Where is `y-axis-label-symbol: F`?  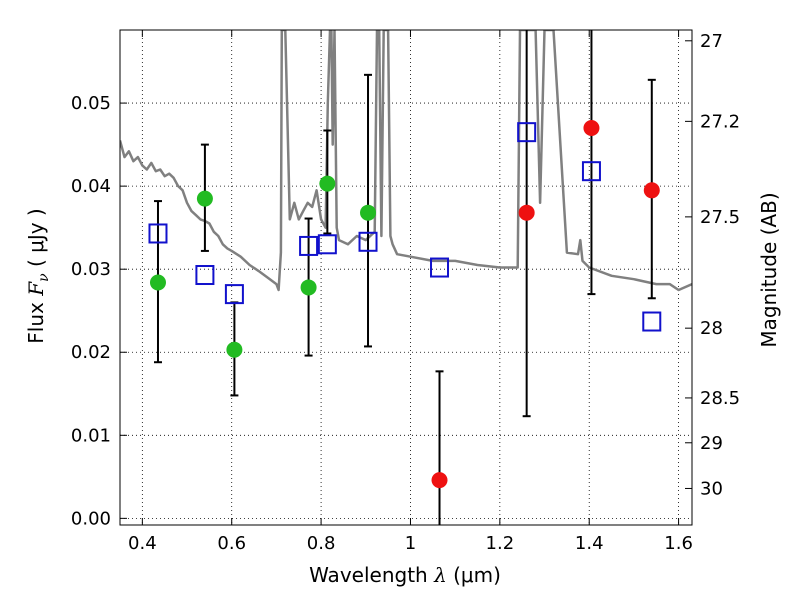 y-axis-label-symbol: F is located at coordinates (36, 289).